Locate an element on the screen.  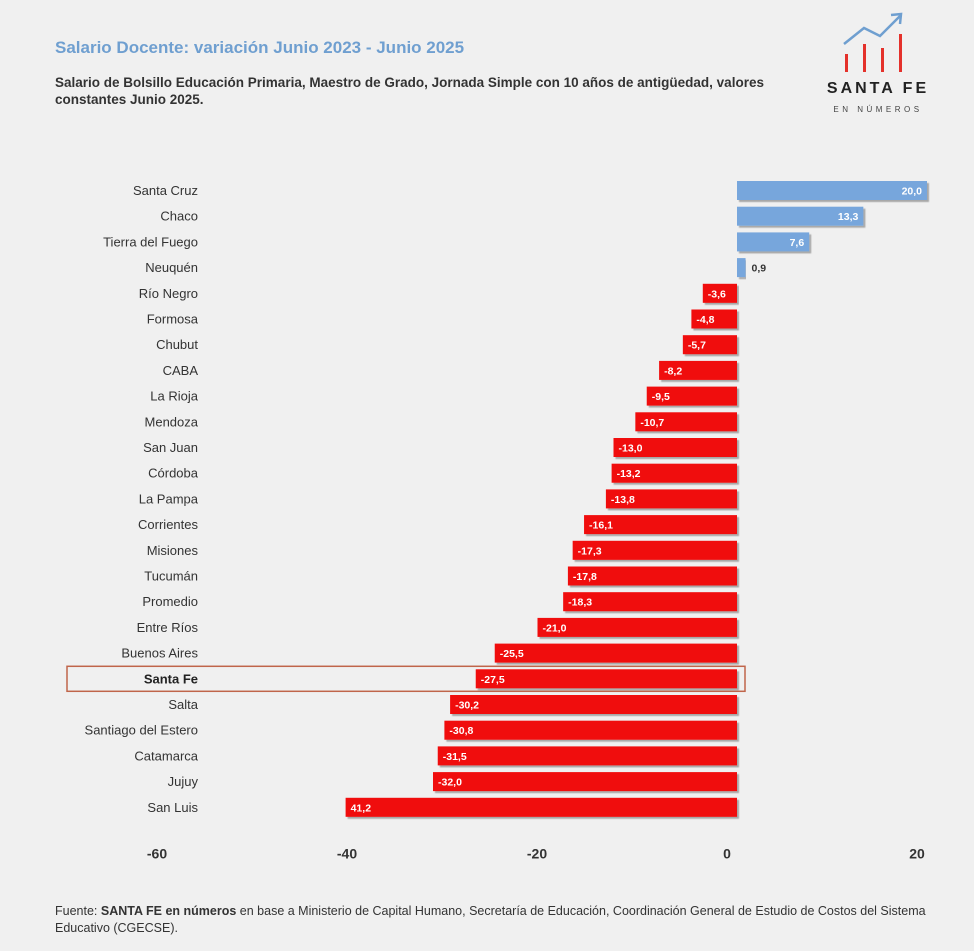
santa-fe-logo: SANTA FE EN NÚMEROS is located at coordinates (878, 64).